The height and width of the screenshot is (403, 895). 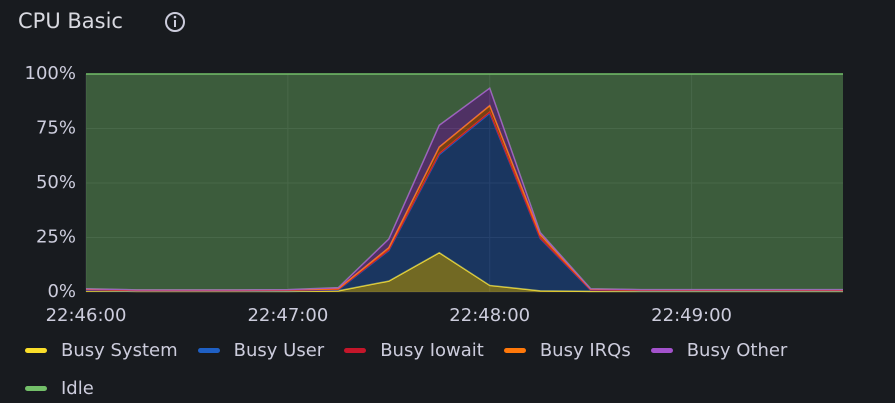 I want to click on legend-item: Busy Other, so click(x=719, y=350).